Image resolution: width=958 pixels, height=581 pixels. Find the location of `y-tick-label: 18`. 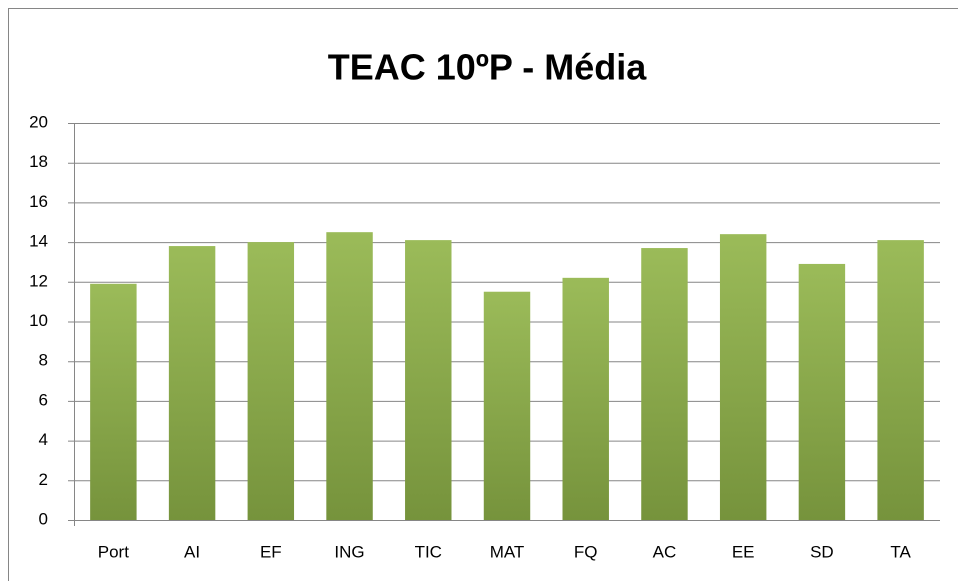

y-tick-label: 18 is located at coordinates (38, 161).